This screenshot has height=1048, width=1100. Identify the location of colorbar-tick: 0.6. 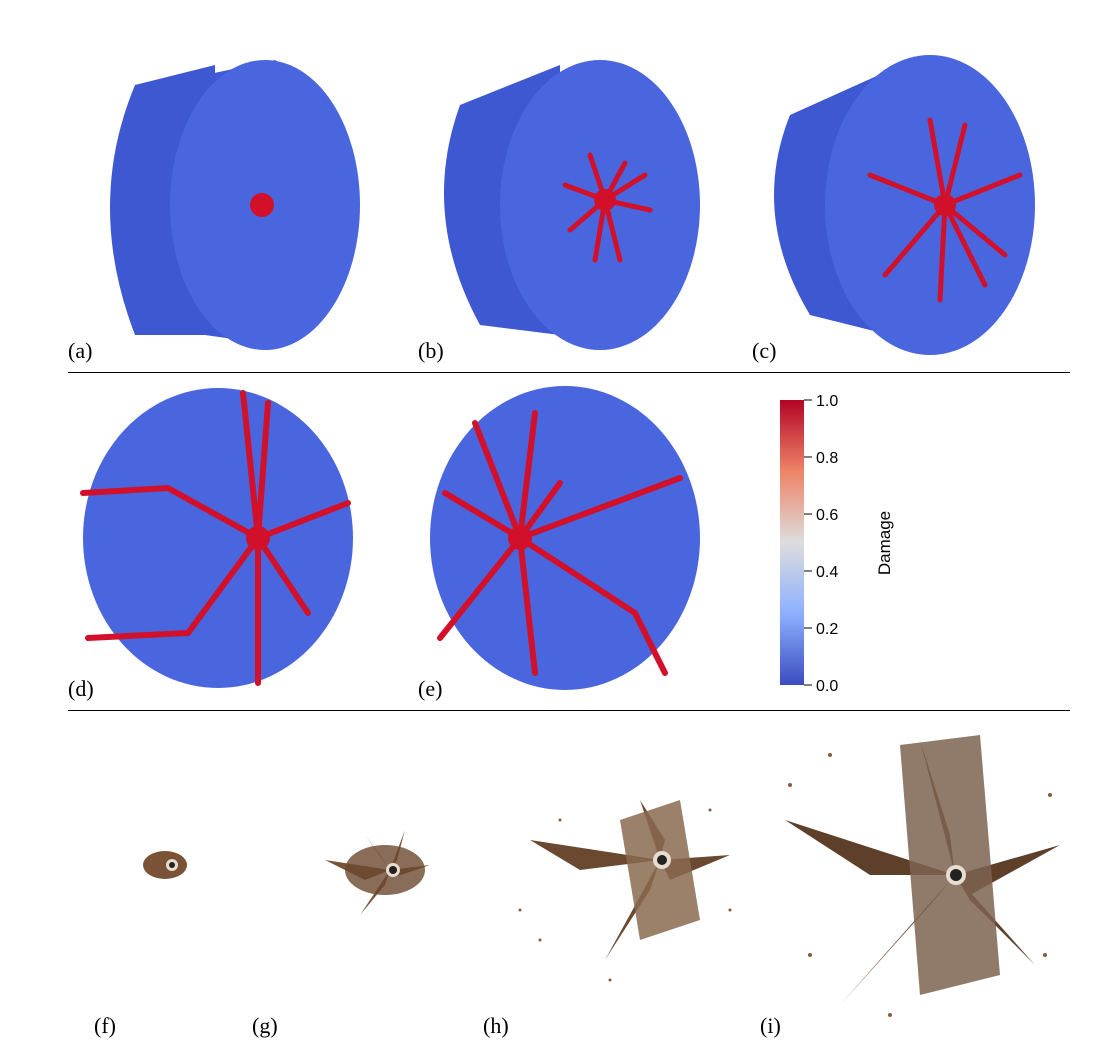
(827, 515).